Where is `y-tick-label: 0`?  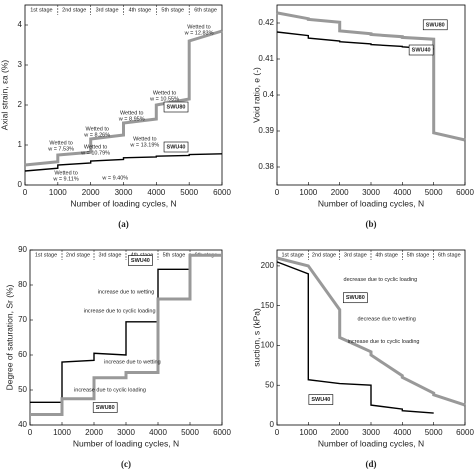 y-tick-label: 0 is located at coordinates (20, 184).